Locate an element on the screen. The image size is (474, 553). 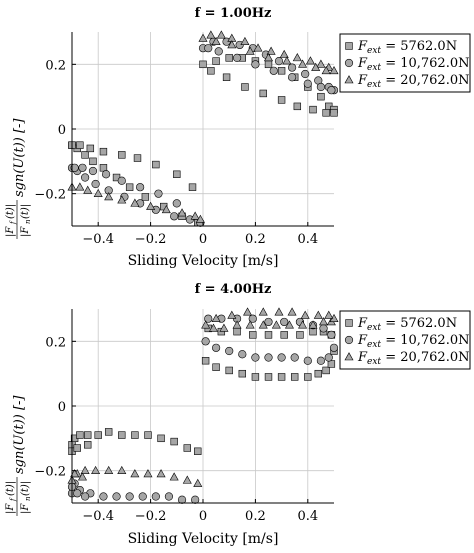
x-tick-label: 0.4 is located at coordinates (307, 239).